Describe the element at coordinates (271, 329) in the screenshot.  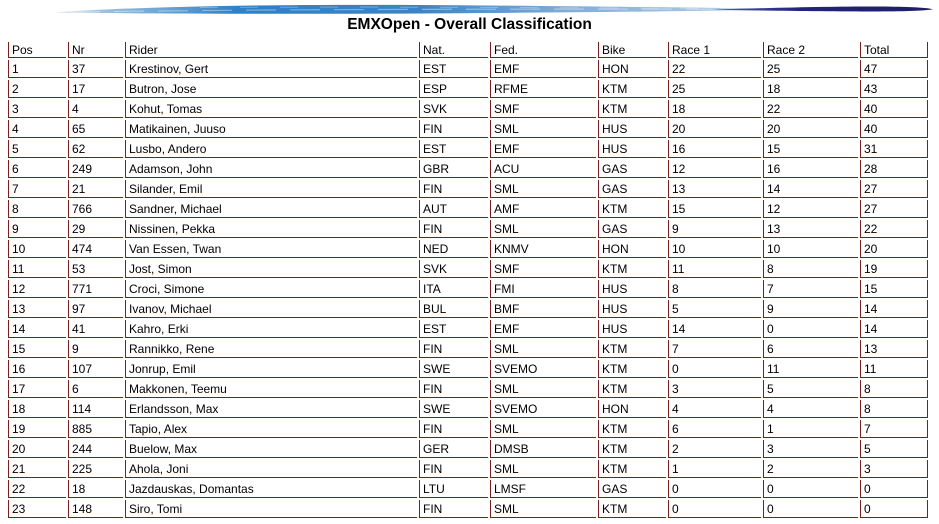
I see `cell-rider: Kahro, Erki` at that location.